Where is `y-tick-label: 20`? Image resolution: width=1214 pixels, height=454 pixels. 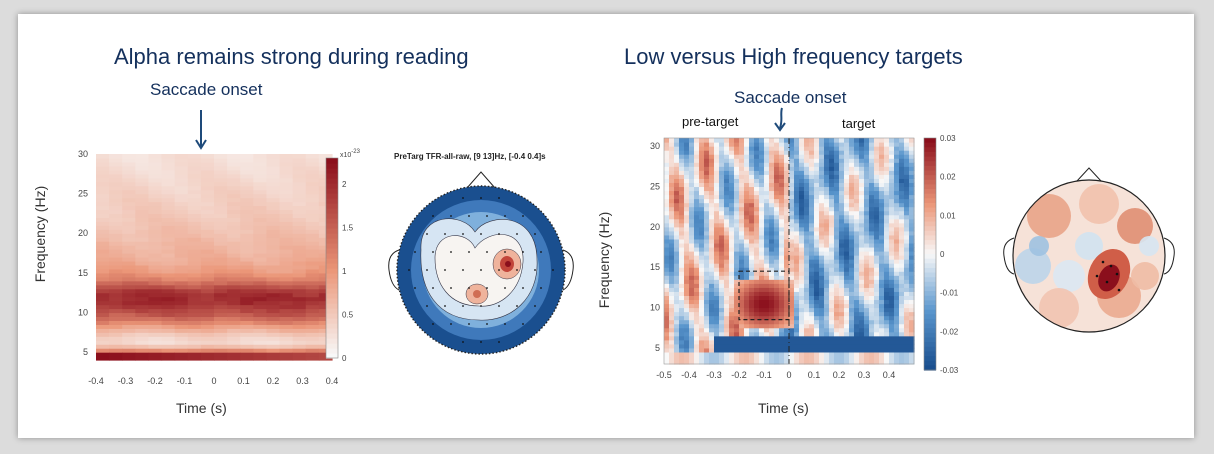 y-tick-label: 20 is located at coordinates (655, 227).